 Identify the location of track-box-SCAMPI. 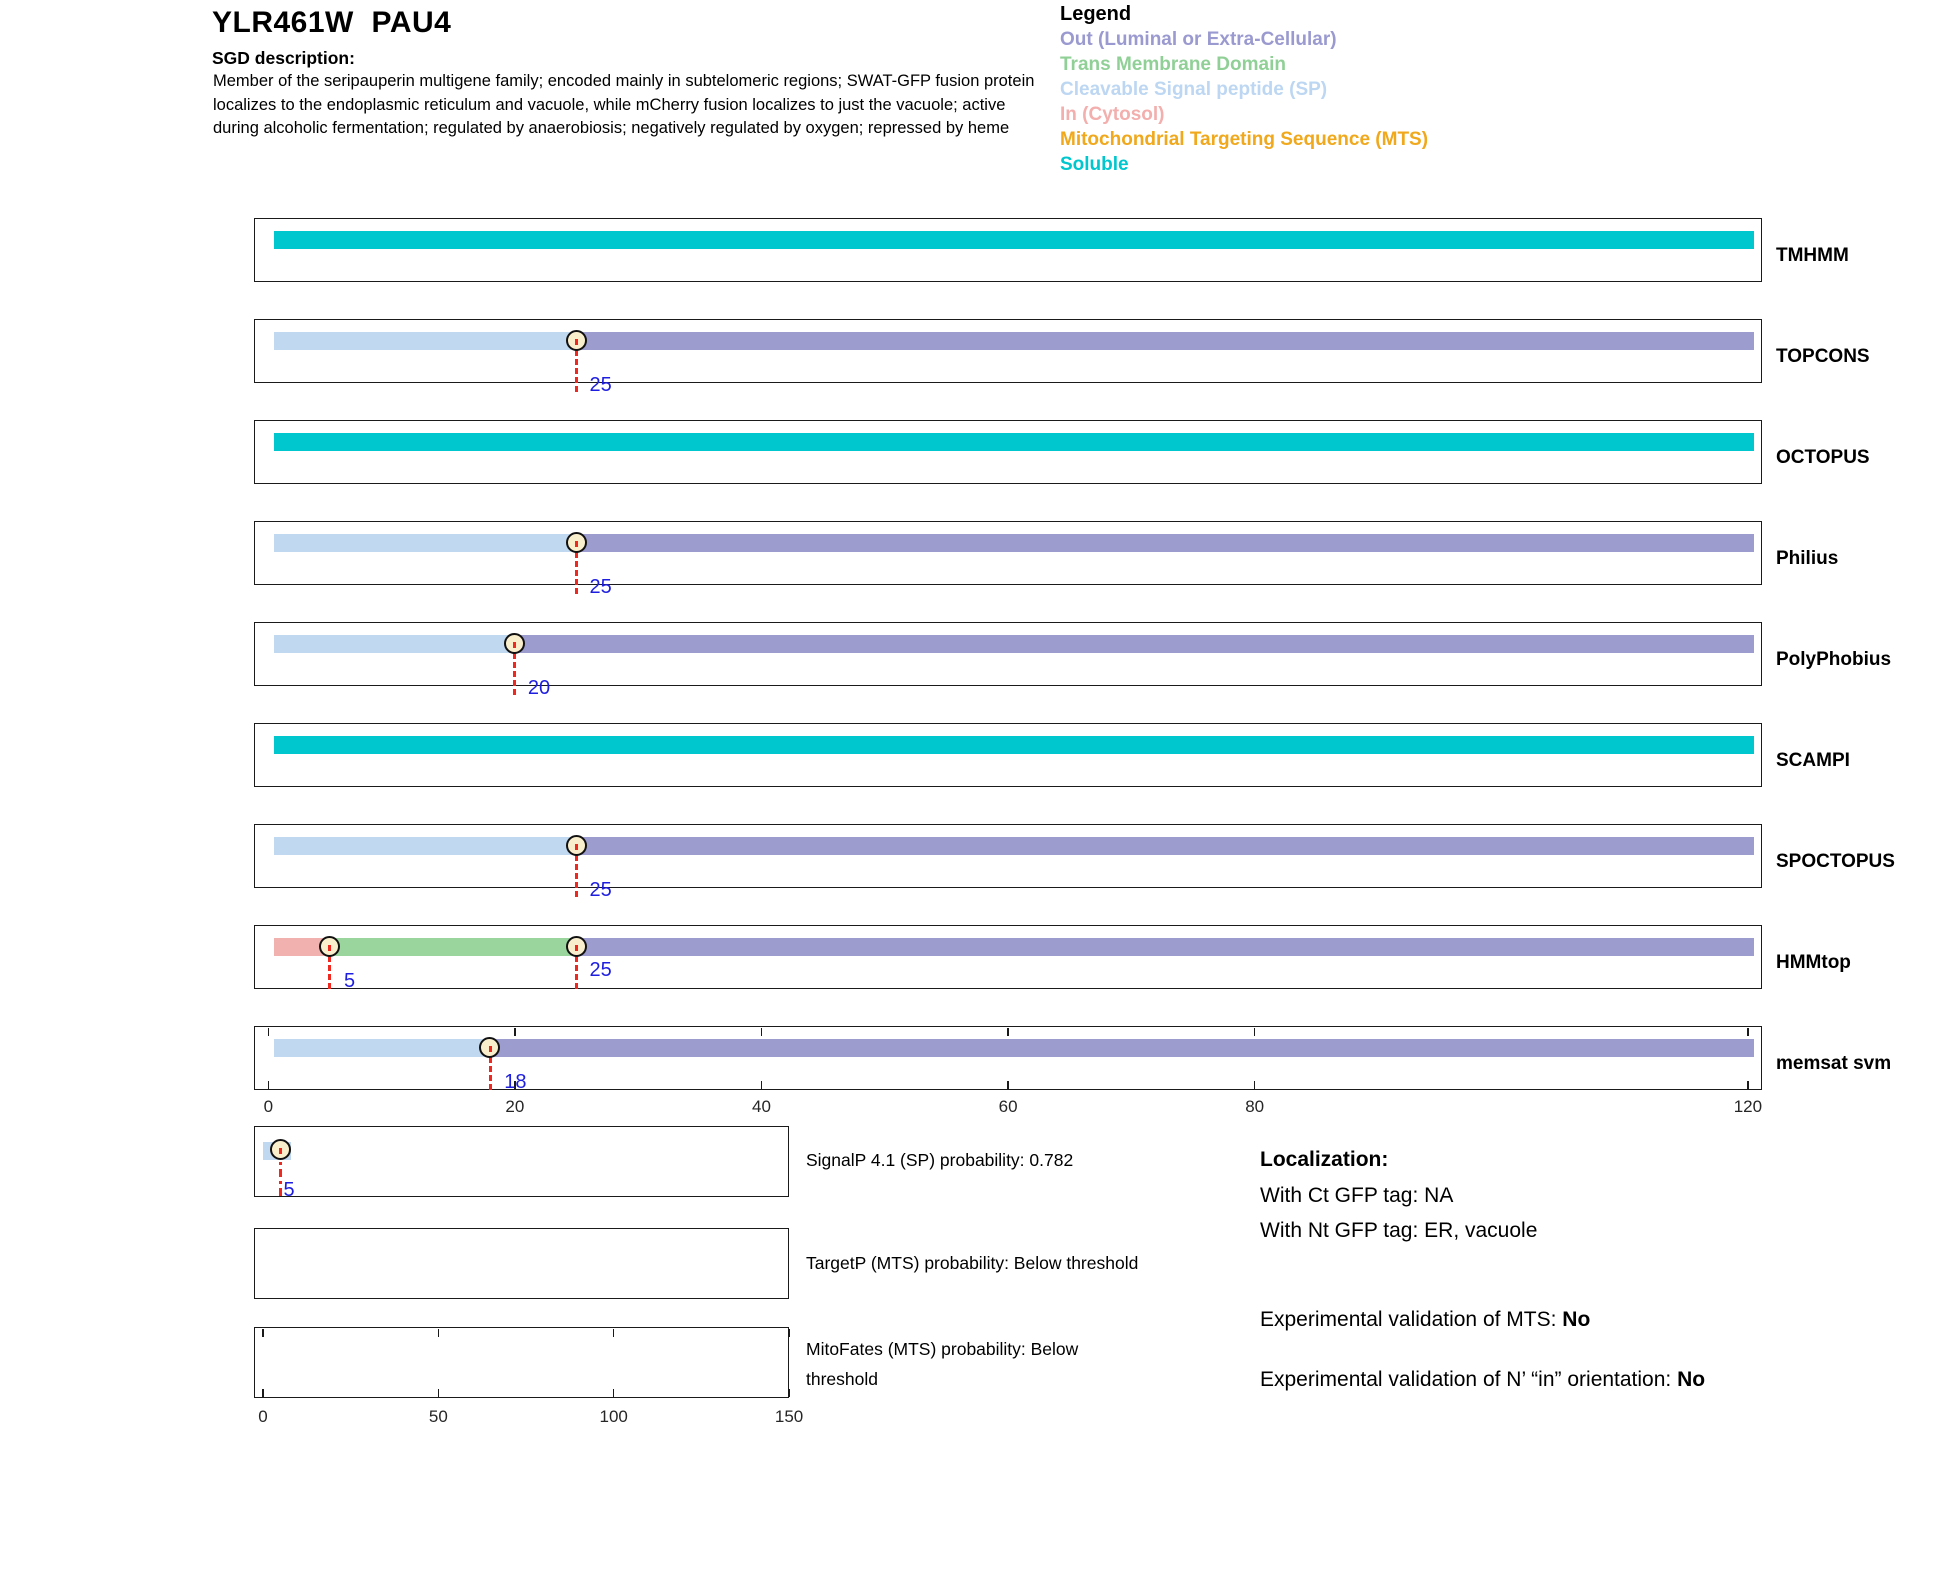
(1008, 755).